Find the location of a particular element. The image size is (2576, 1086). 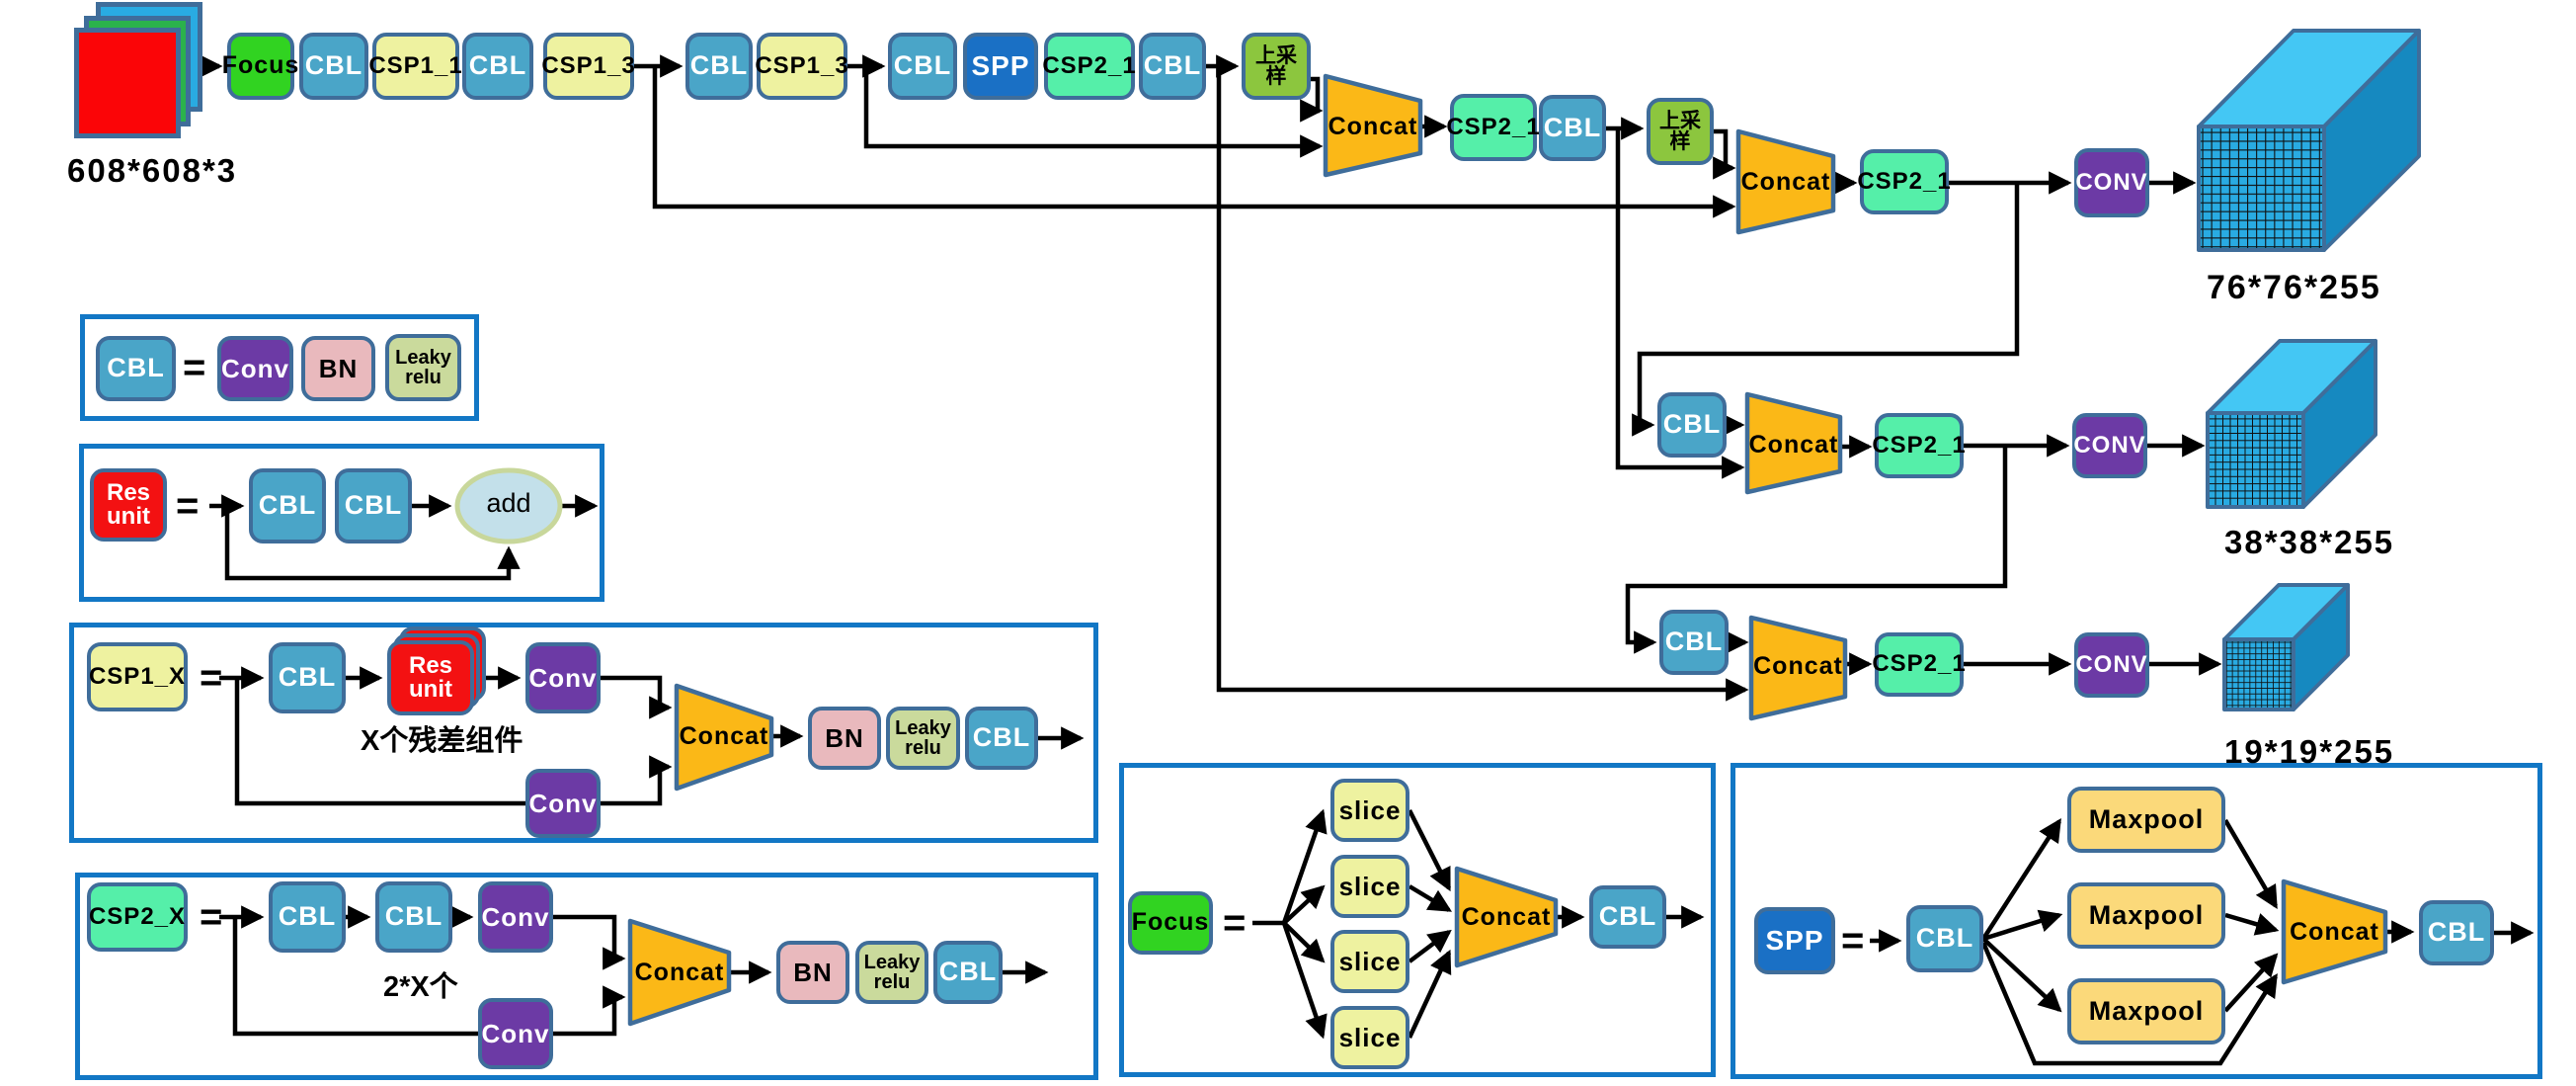

legend-csp1x-title-block: CSP1_X is located at coordinates (137, 676).